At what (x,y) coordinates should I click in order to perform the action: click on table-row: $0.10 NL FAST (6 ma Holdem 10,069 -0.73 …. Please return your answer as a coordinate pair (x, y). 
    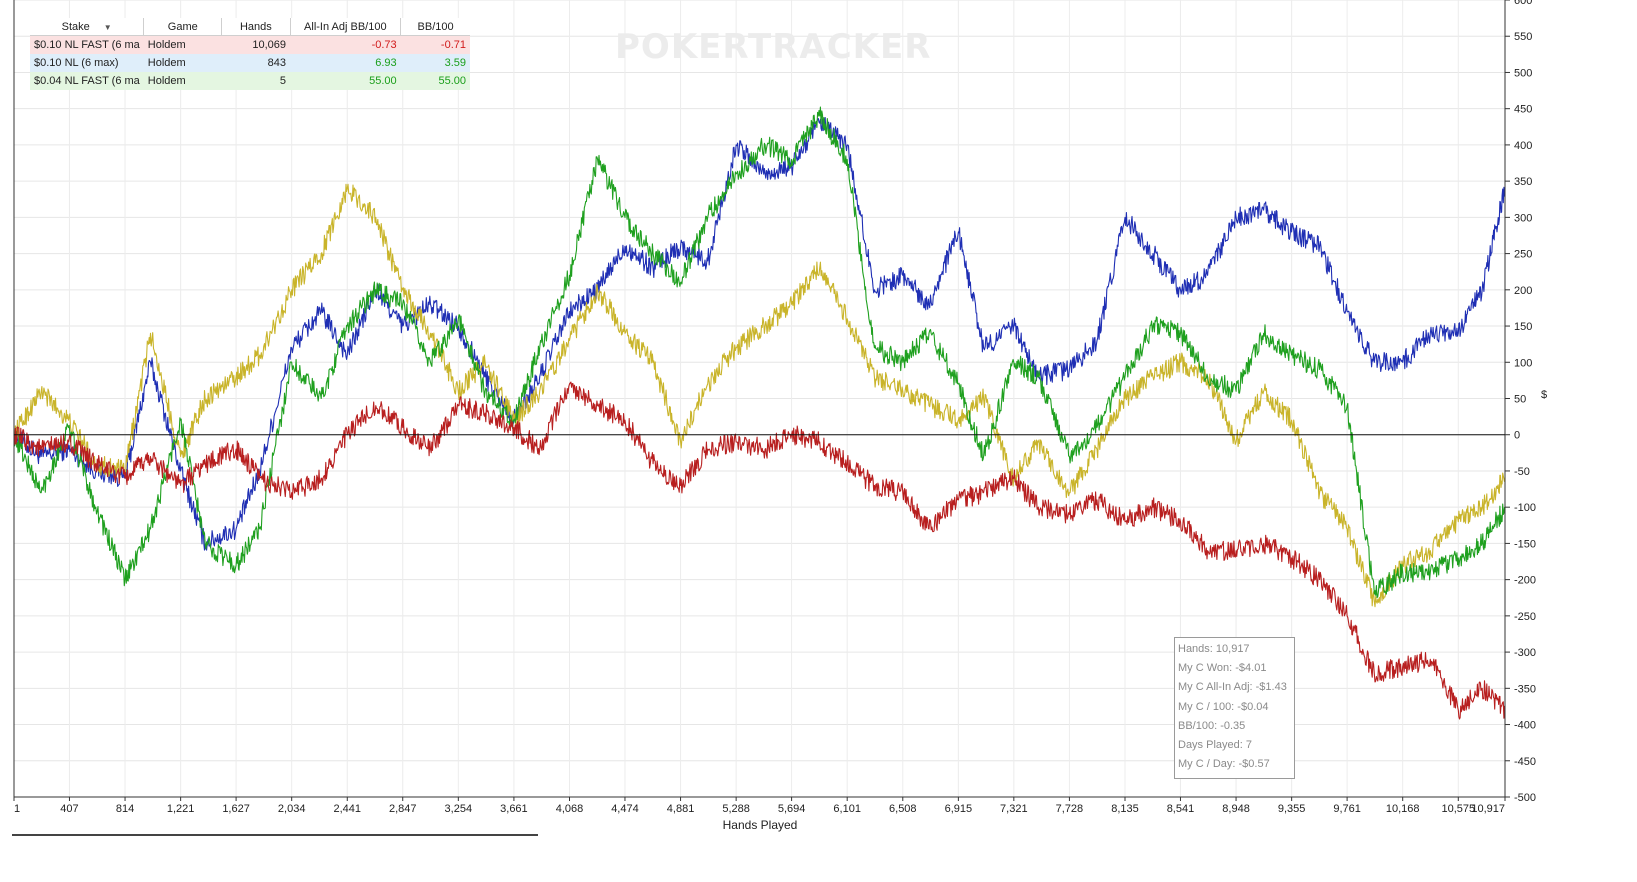
    Looking at the image, I should click on (250, 44).